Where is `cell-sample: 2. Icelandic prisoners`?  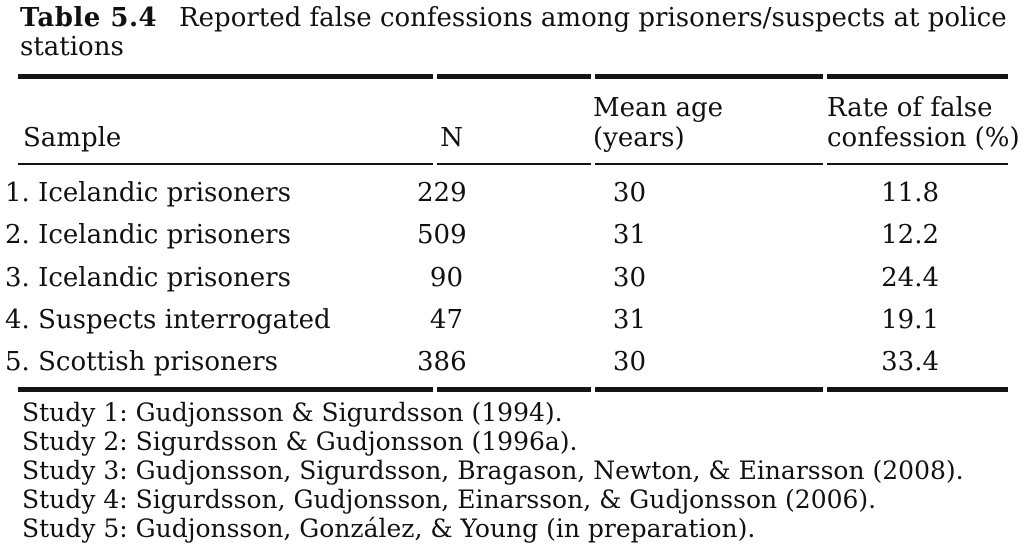
cell-sample: 2. Icelandic prisoners is located at coordinates (148, 235).